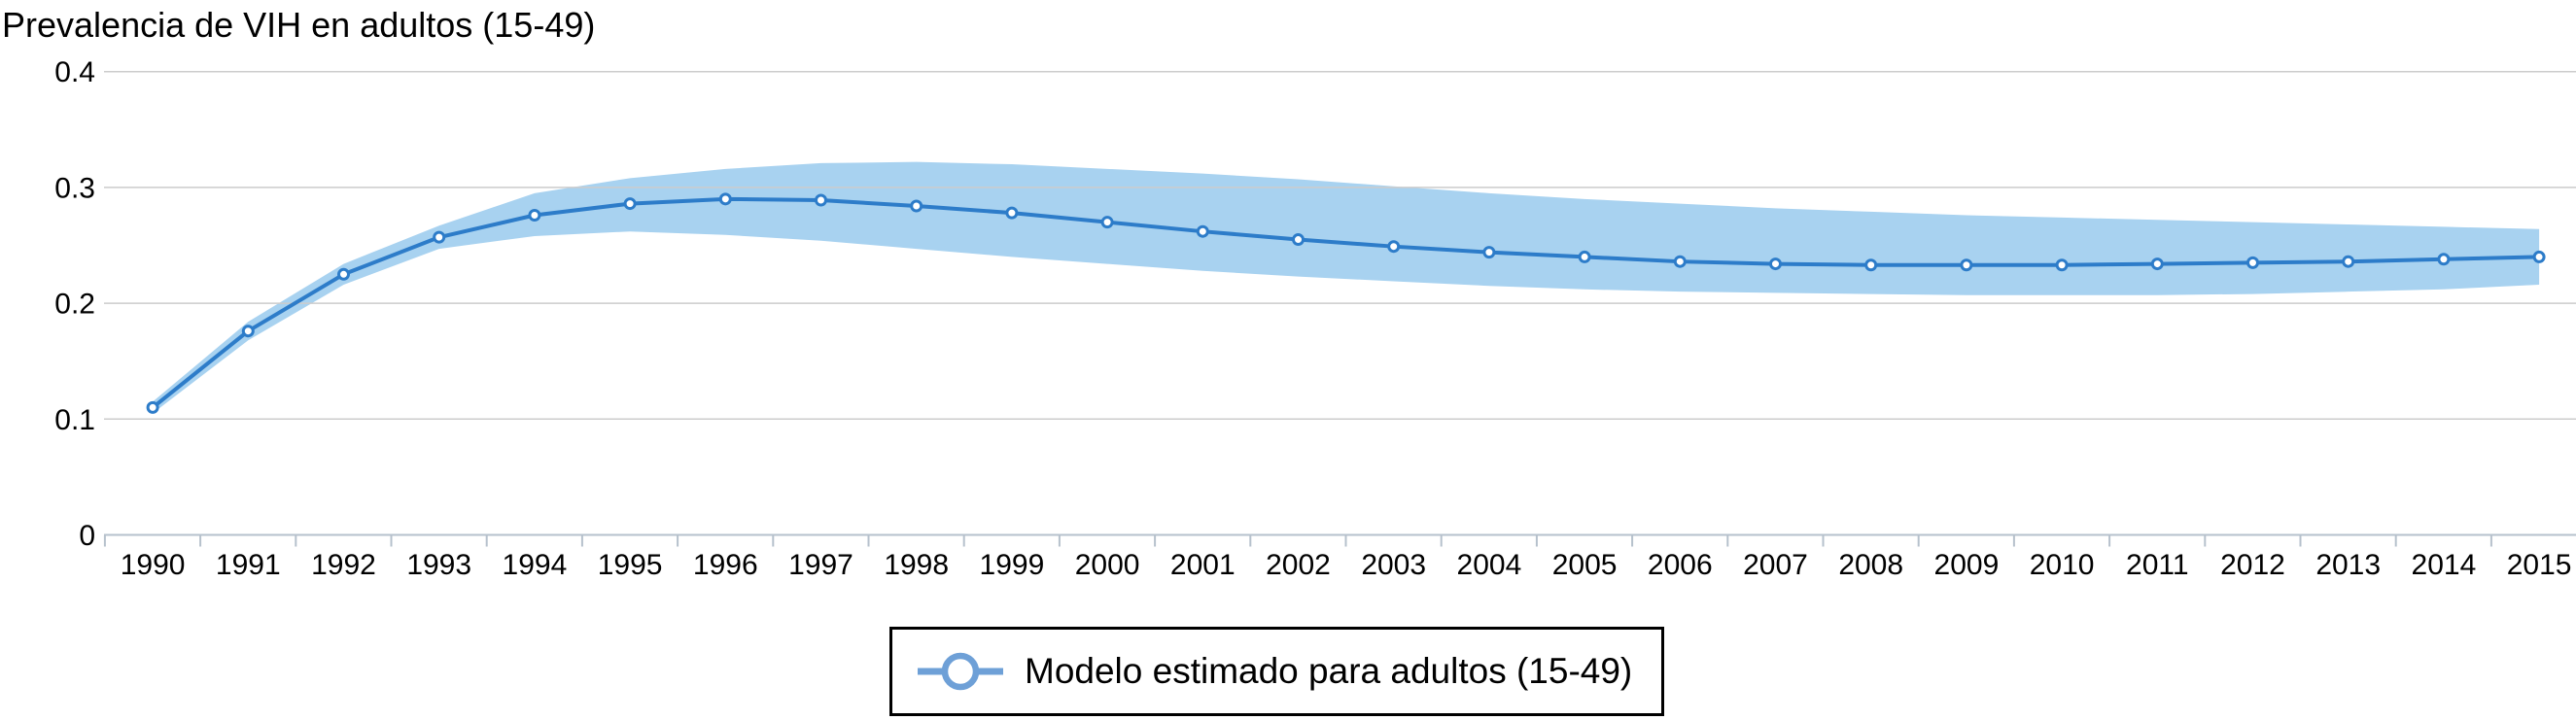 This screenshot has width=2576, height=720. Describe the element at coordinates (87, 536) in the screenshot. I see `y-tick-label: 0` at that location.